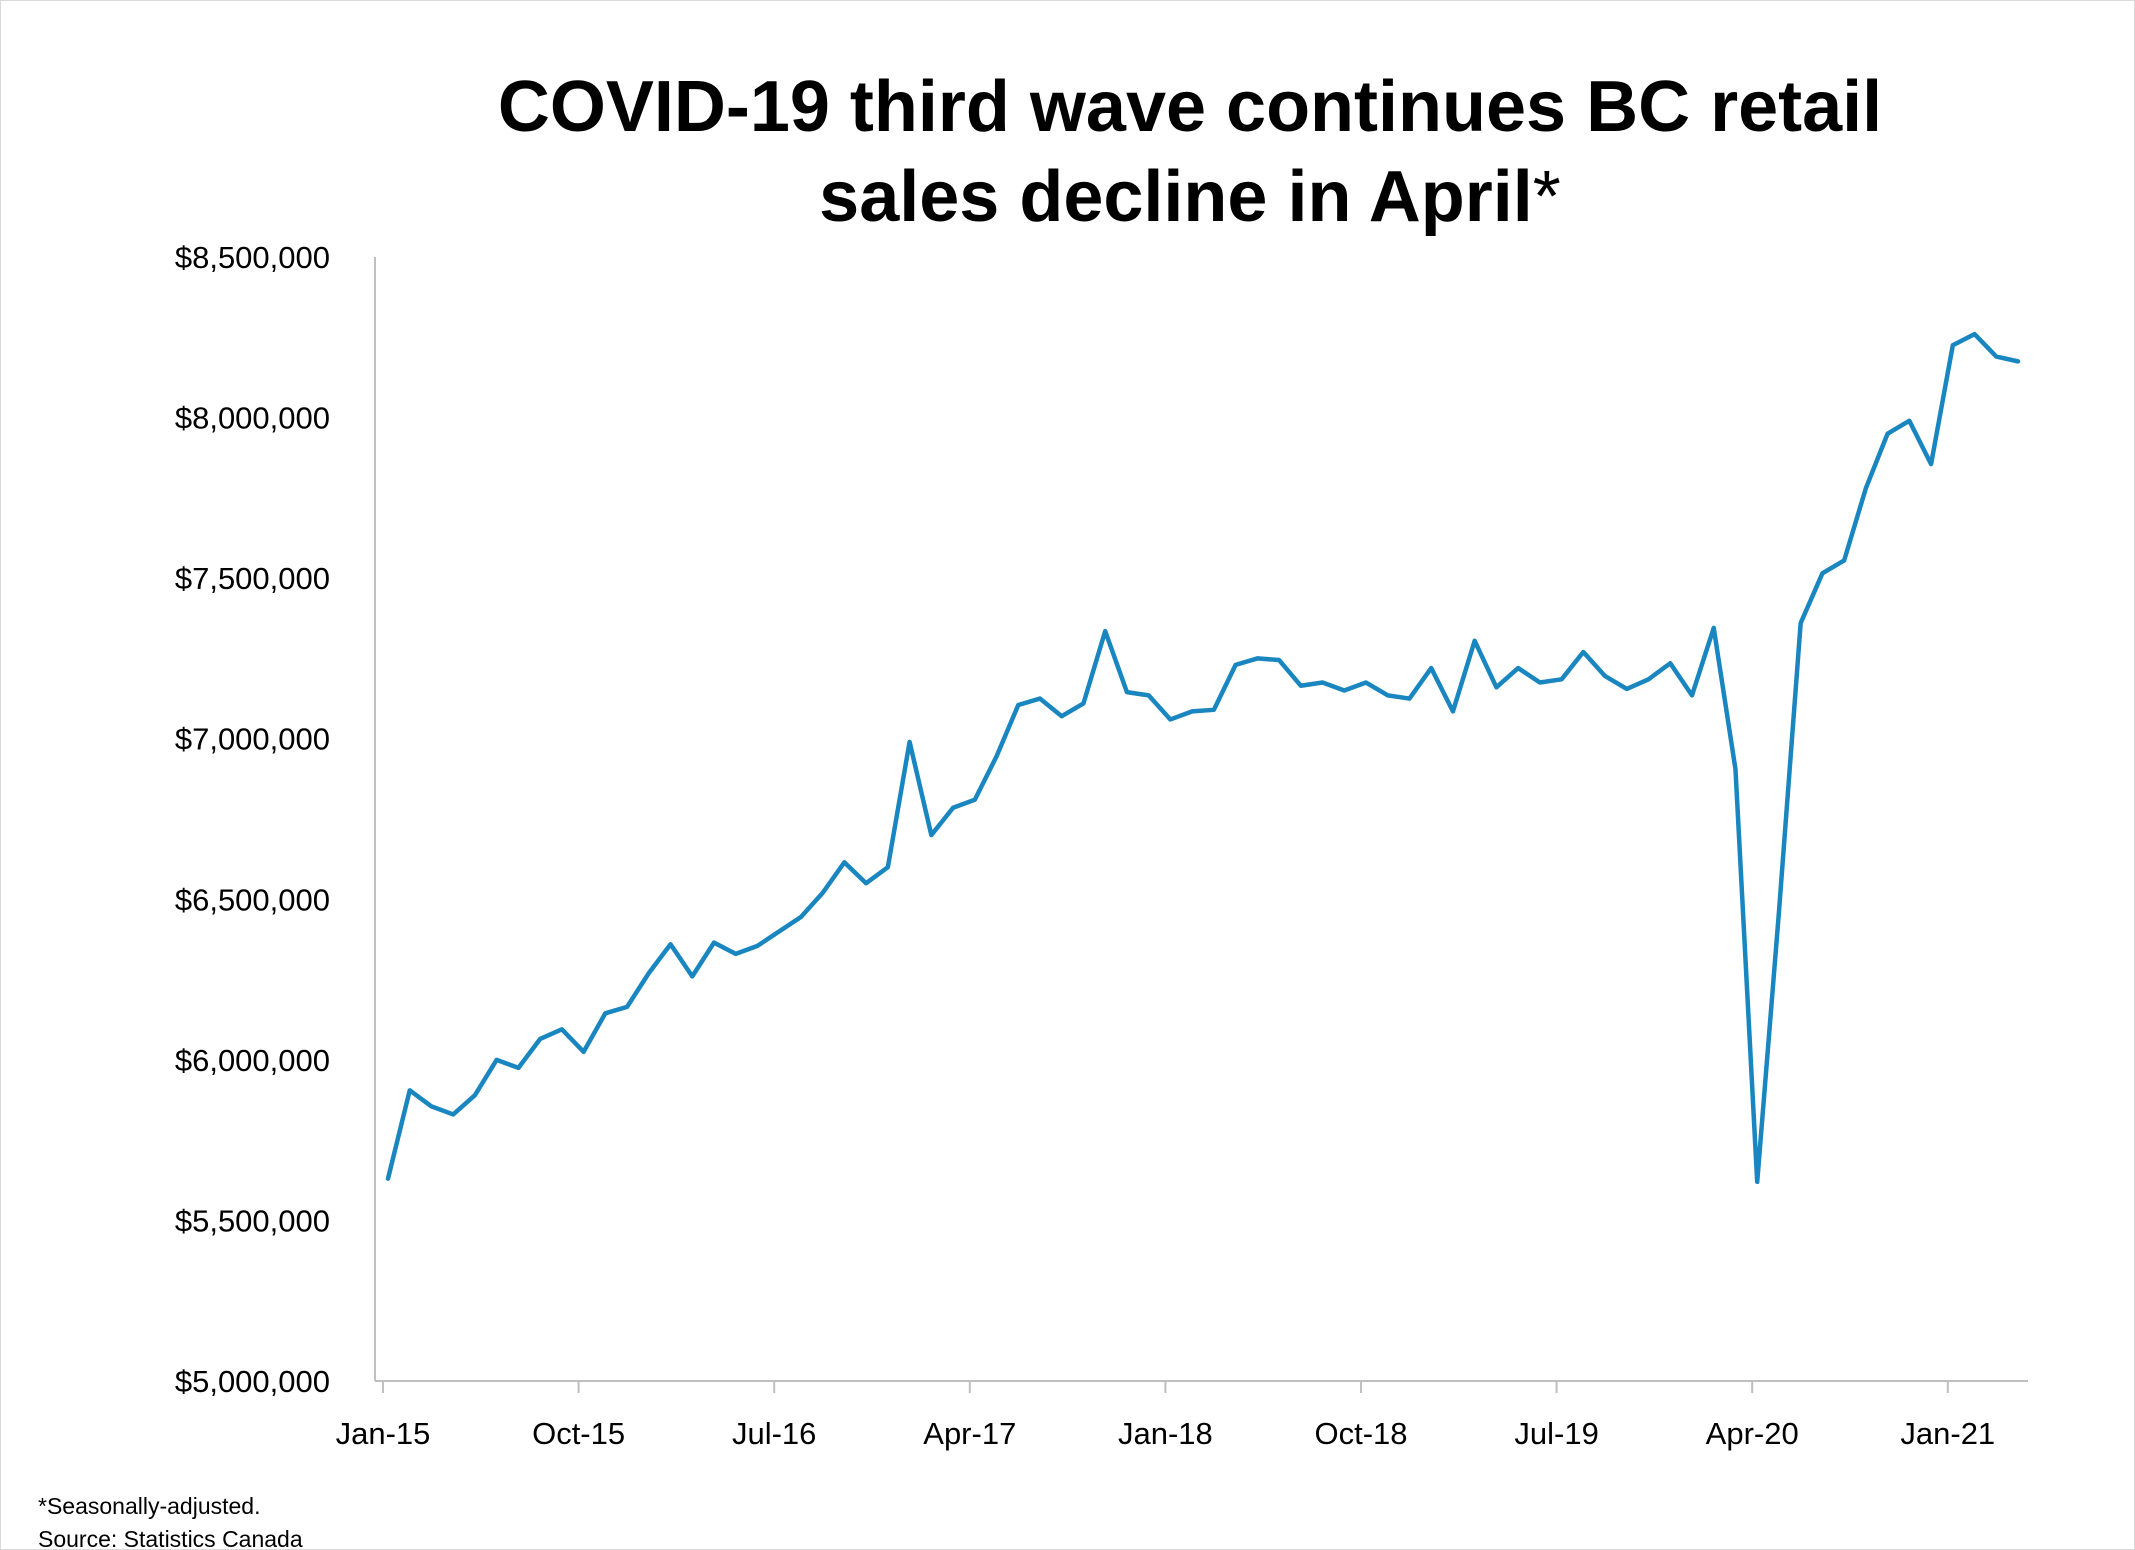 The width and height of the screenshot is (2135, 1550). Describe the element at coordinates (774, 1433) in the screenshot. I see `x-tick-label: Jul-16` at that location.